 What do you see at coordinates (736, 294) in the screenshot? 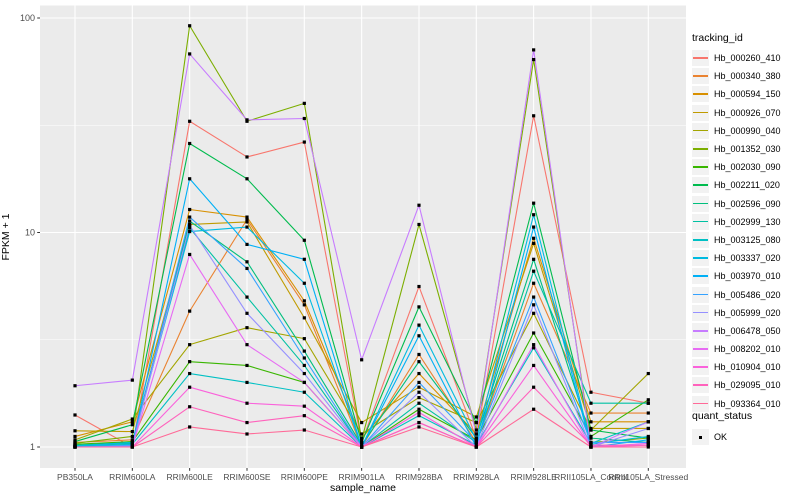
I see `legend-entry: Hb_005486_020` at bounding box center [736, 294].